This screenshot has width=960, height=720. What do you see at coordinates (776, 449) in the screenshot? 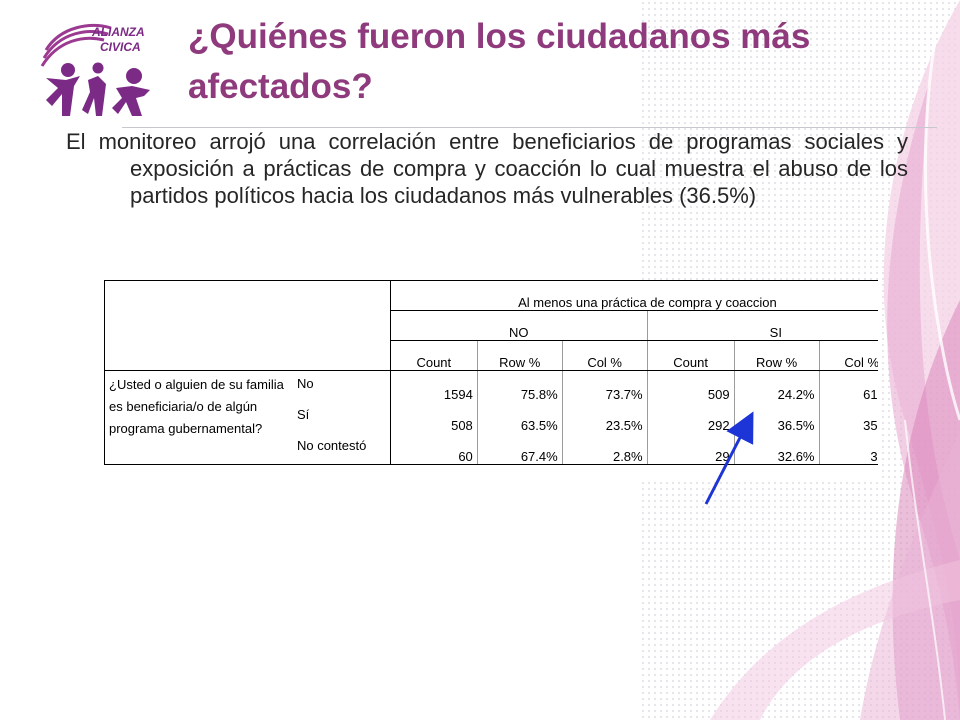
I see `table-cell: 32.6%` at bounding box center [776, 449].